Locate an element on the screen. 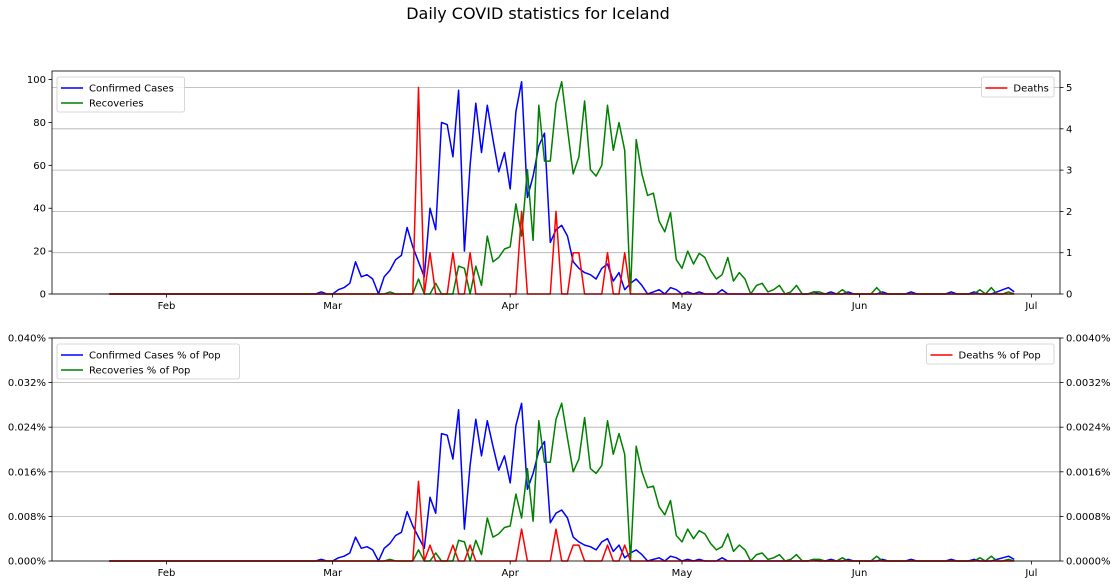 The height and width of the screenshot is (585, 1114). left-y-tick-label: 100 is located at coordinates (36, 80).